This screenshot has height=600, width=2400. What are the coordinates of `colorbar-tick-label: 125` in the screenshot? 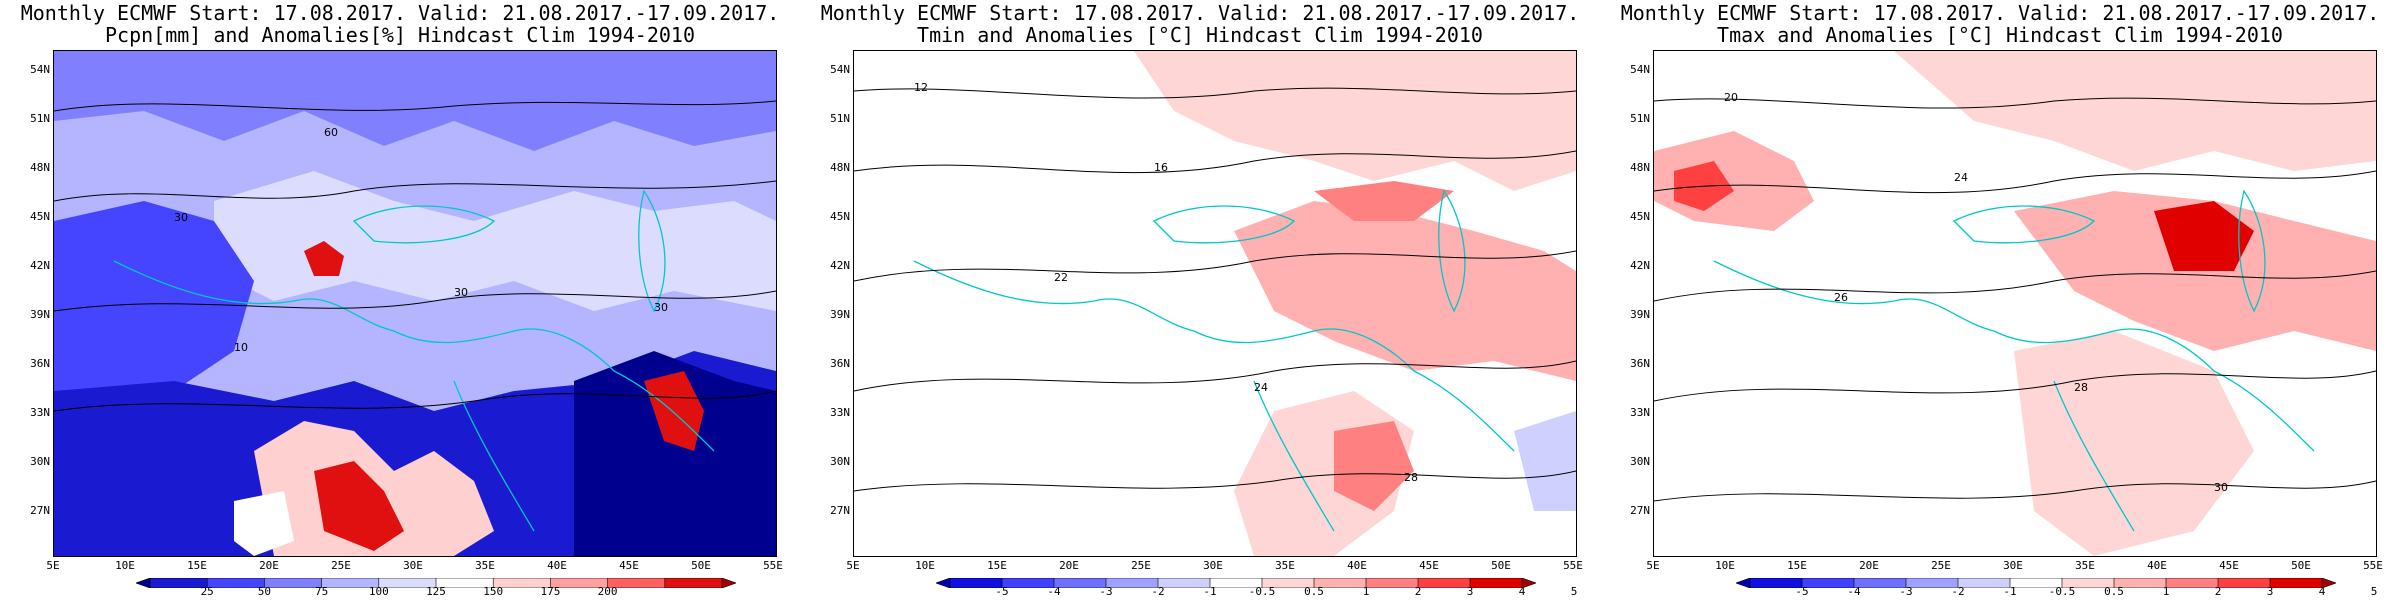 It's located at (436, 591).